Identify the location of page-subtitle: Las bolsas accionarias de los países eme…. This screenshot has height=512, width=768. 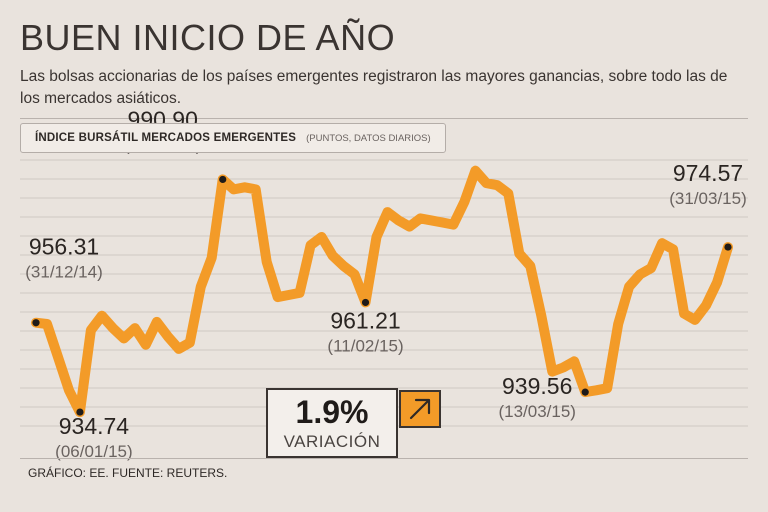
(374, 87).